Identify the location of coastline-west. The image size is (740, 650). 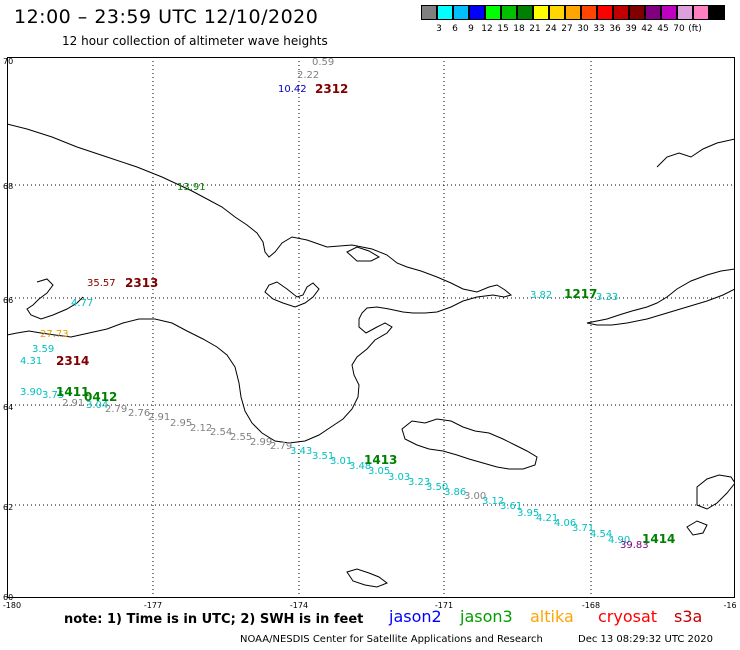
(55, 299).